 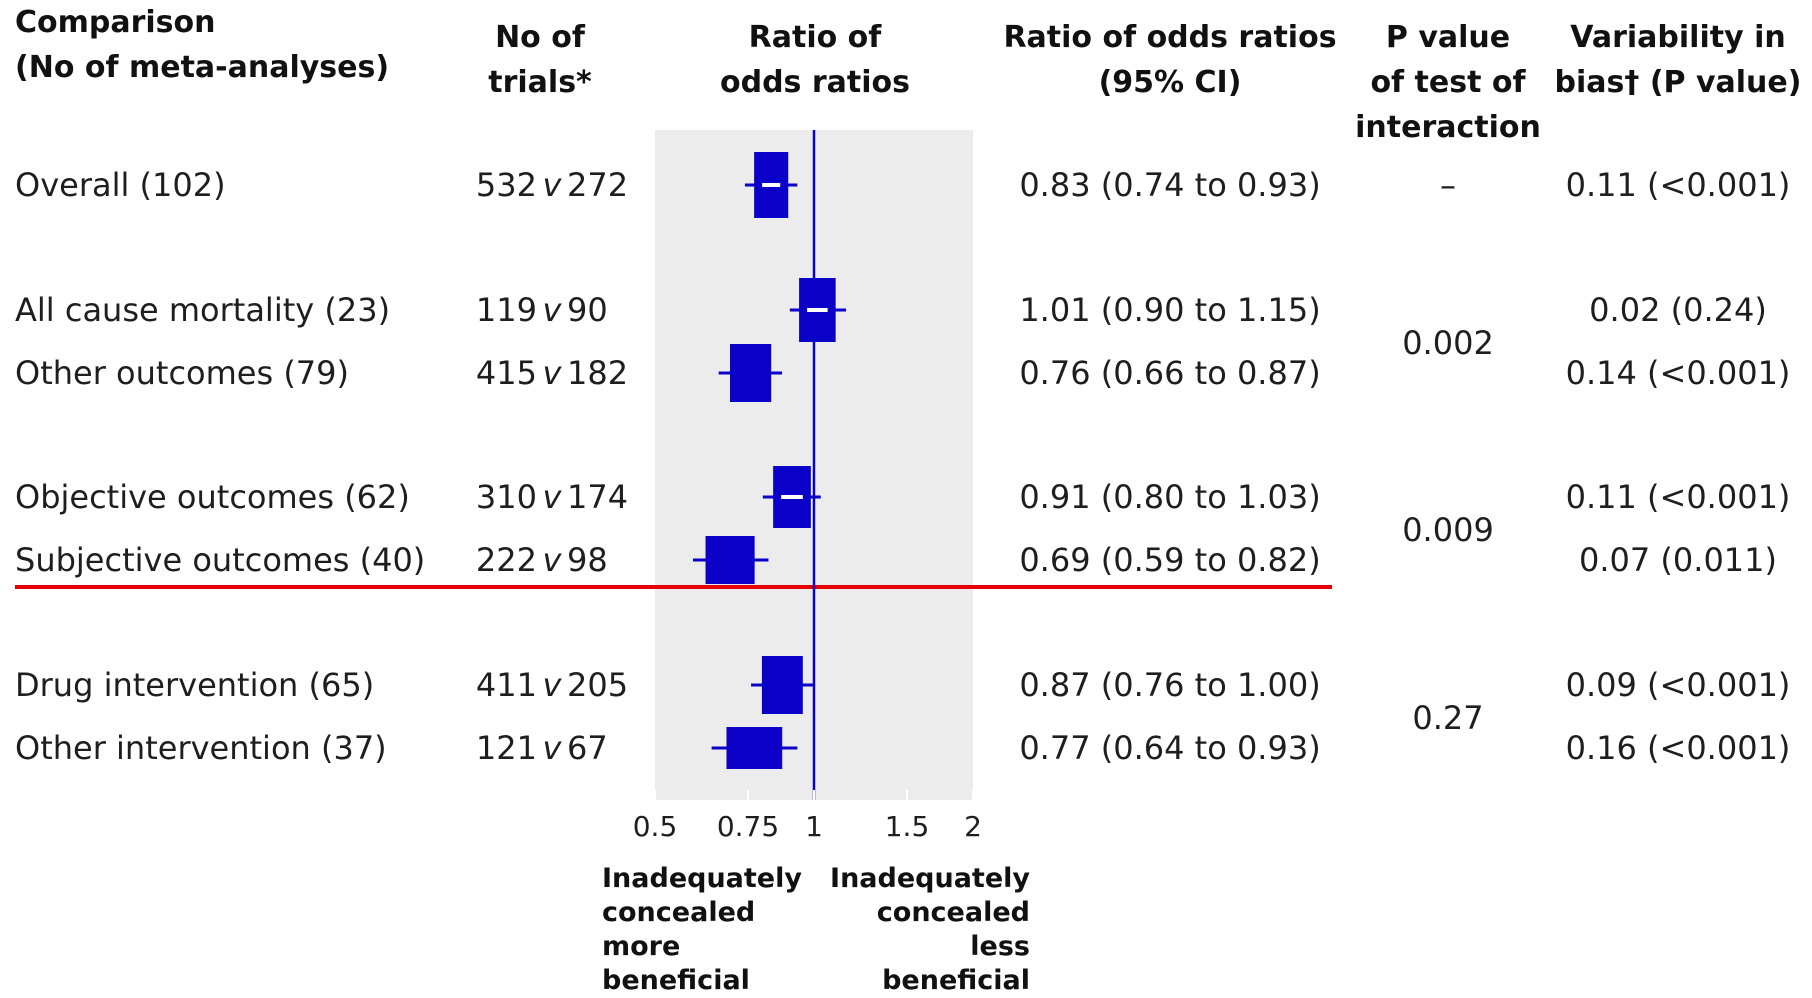 What do you see at coordinates (120, 185) in the screenshot?
I see `row-label: Overall (102)` at bounding box center [120, 185].